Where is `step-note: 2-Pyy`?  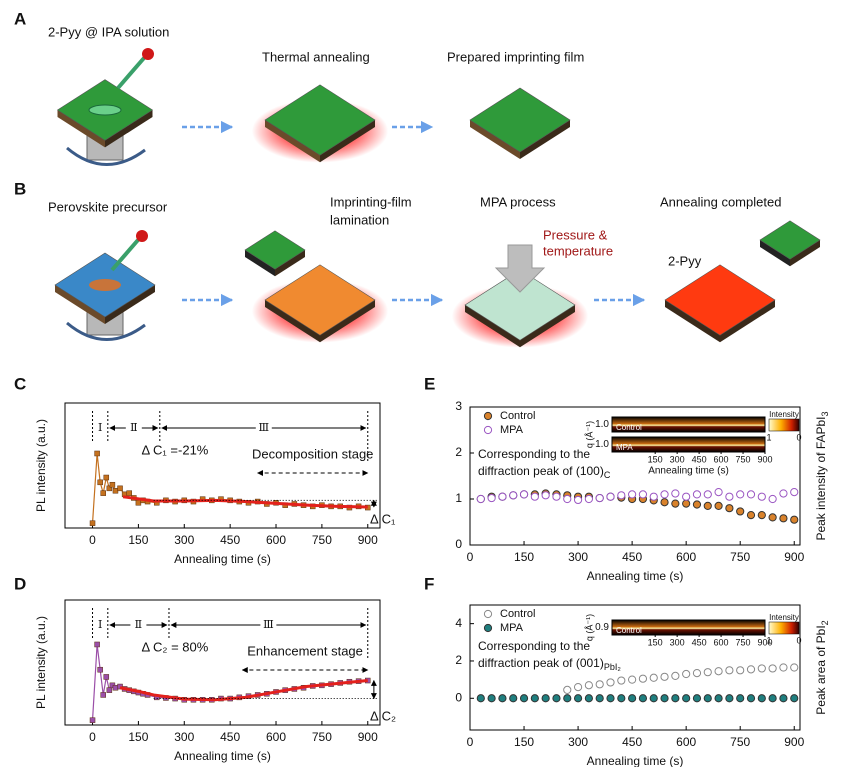 step-note: 2-Pyy is located at coordinates (685, 260).